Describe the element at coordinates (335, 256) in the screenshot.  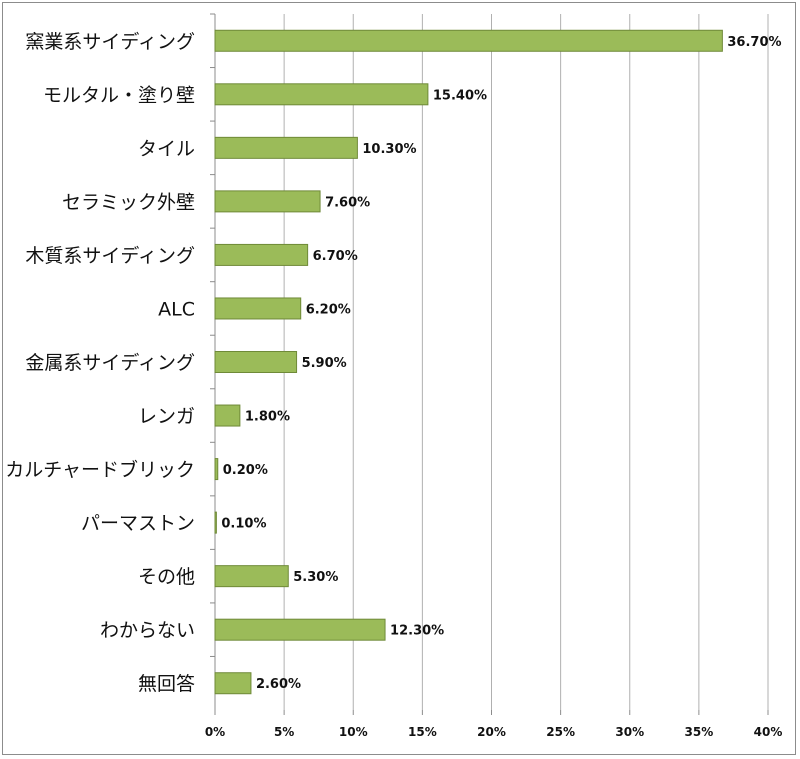
I see `value-label: 6.70%` at that location.